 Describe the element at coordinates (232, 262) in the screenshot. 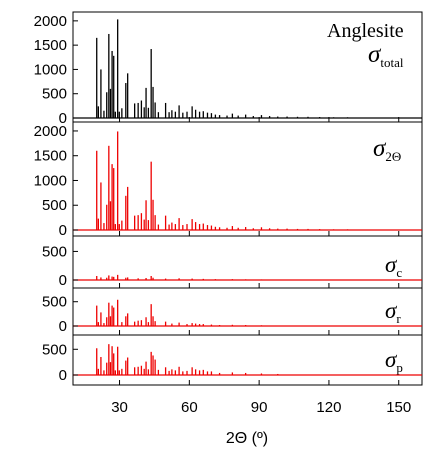

I see `panel-3: 0 500 σc` at that location.